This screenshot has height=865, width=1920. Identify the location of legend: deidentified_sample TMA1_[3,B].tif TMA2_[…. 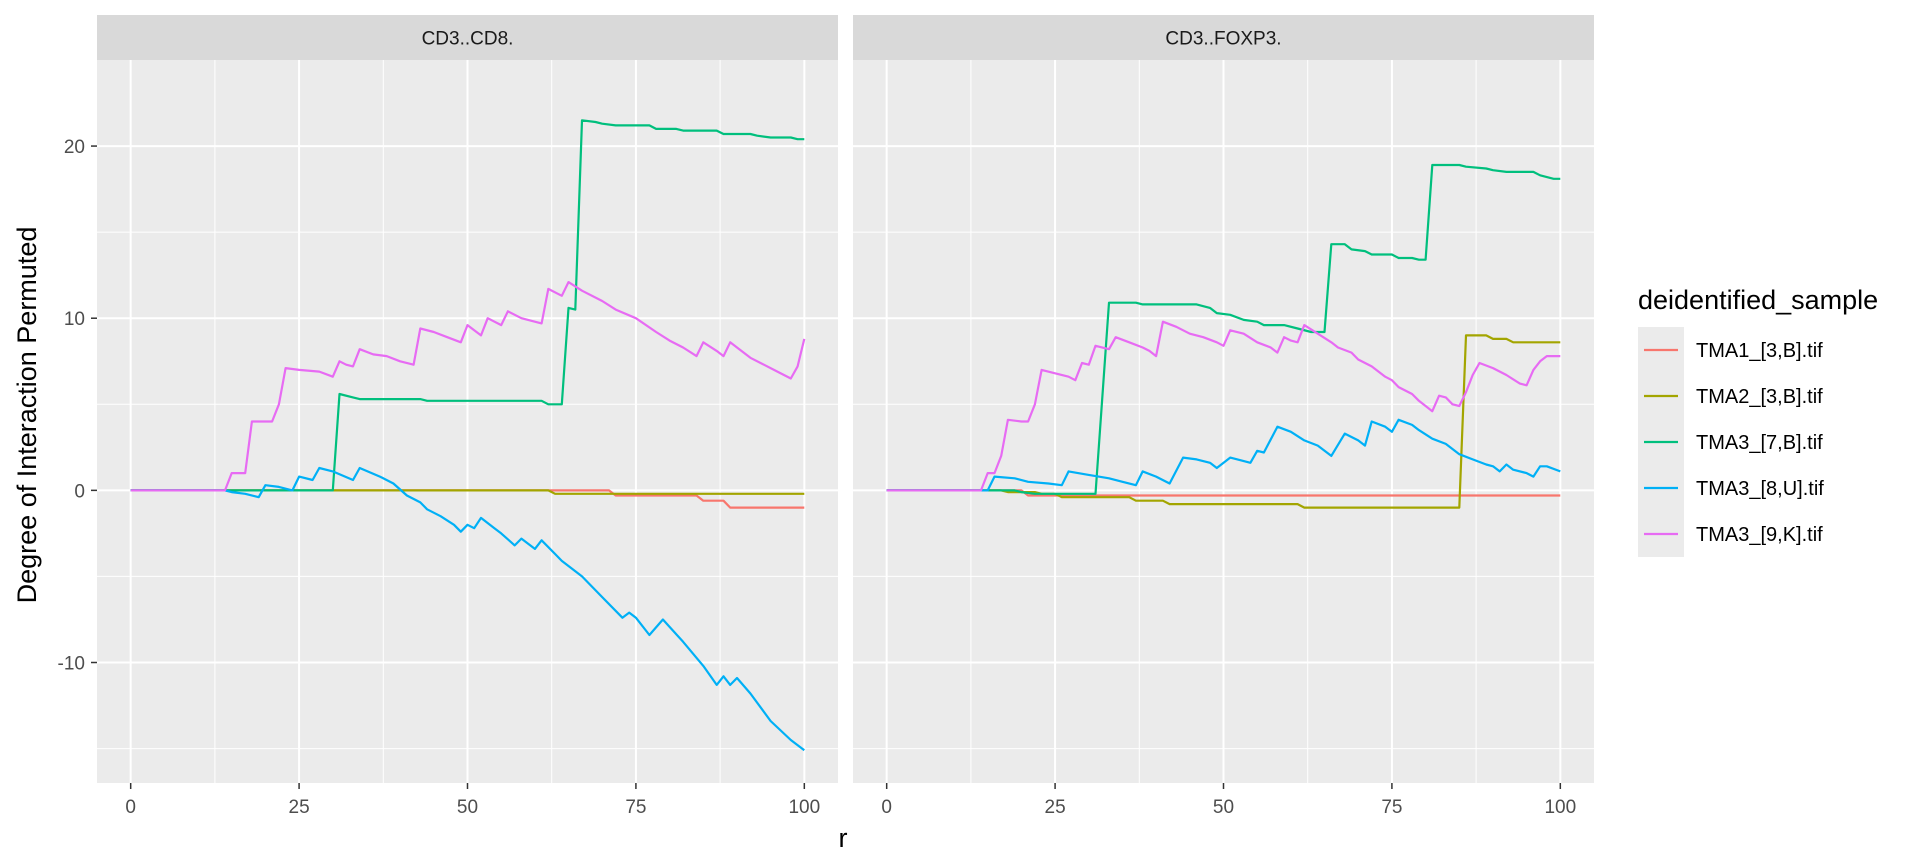
(1758, 421).